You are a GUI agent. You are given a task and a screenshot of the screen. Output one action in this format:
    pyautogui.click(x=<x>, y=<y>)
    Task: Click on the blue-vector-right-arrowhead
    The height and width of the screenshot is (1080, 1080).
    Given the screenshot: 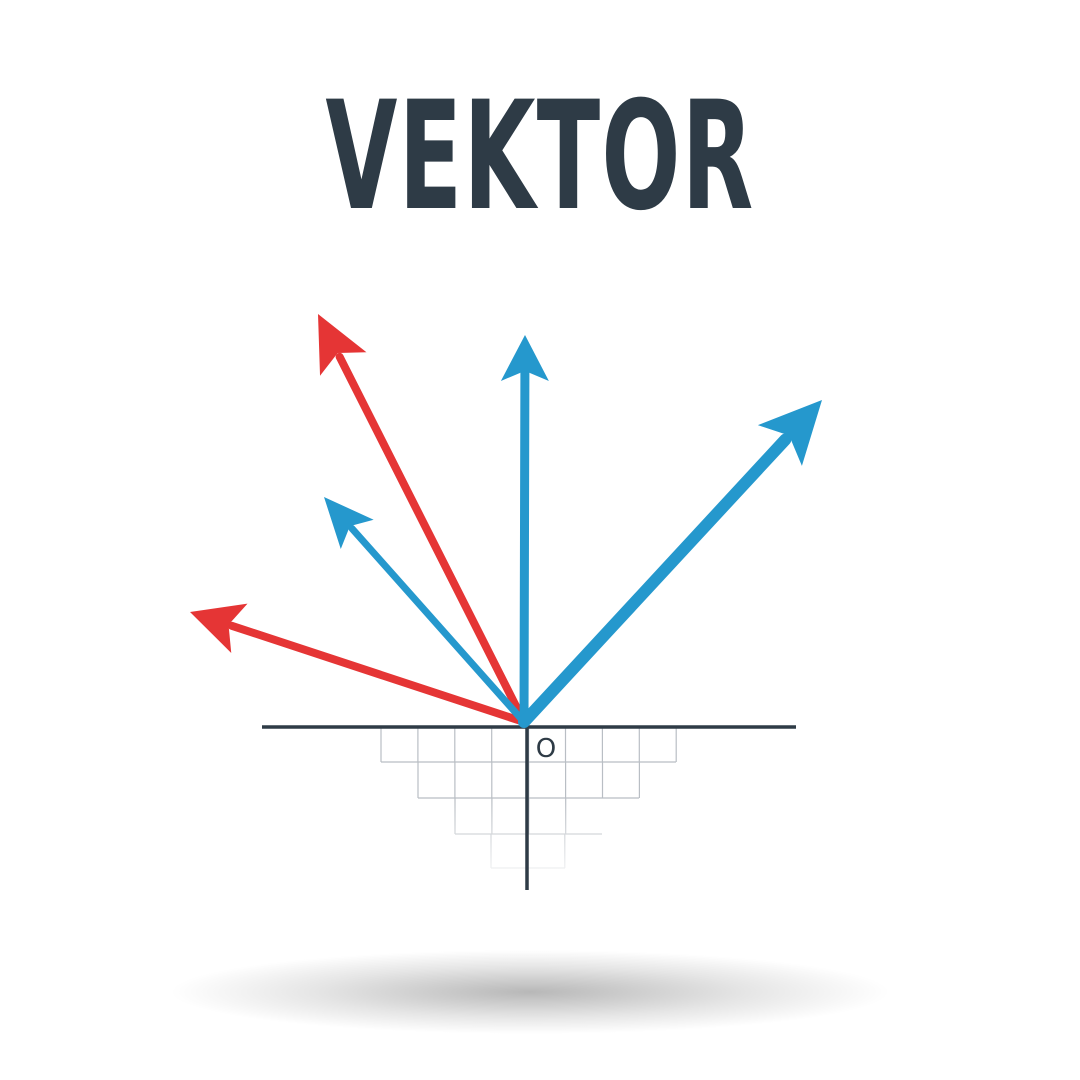 What is the action you would take?
    pyautogui.click(x=789, y=433)
    